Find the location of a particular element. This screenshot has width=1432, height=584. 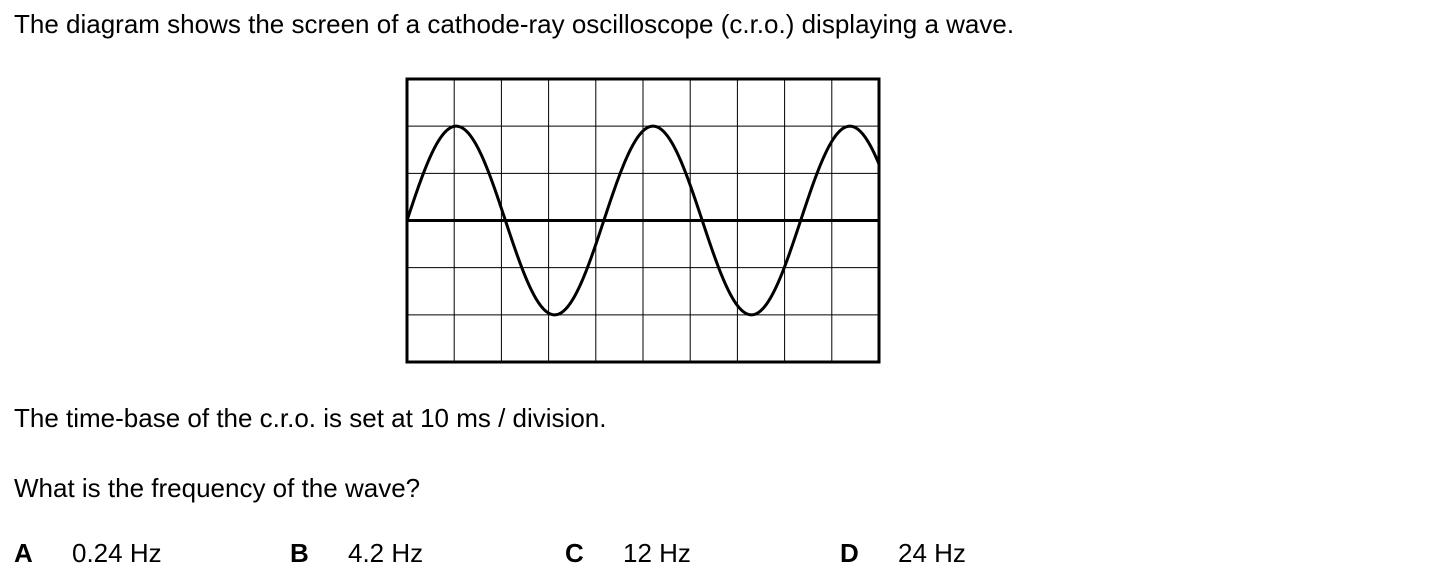

option-a-letter: A is located at coordinates (23, 553).